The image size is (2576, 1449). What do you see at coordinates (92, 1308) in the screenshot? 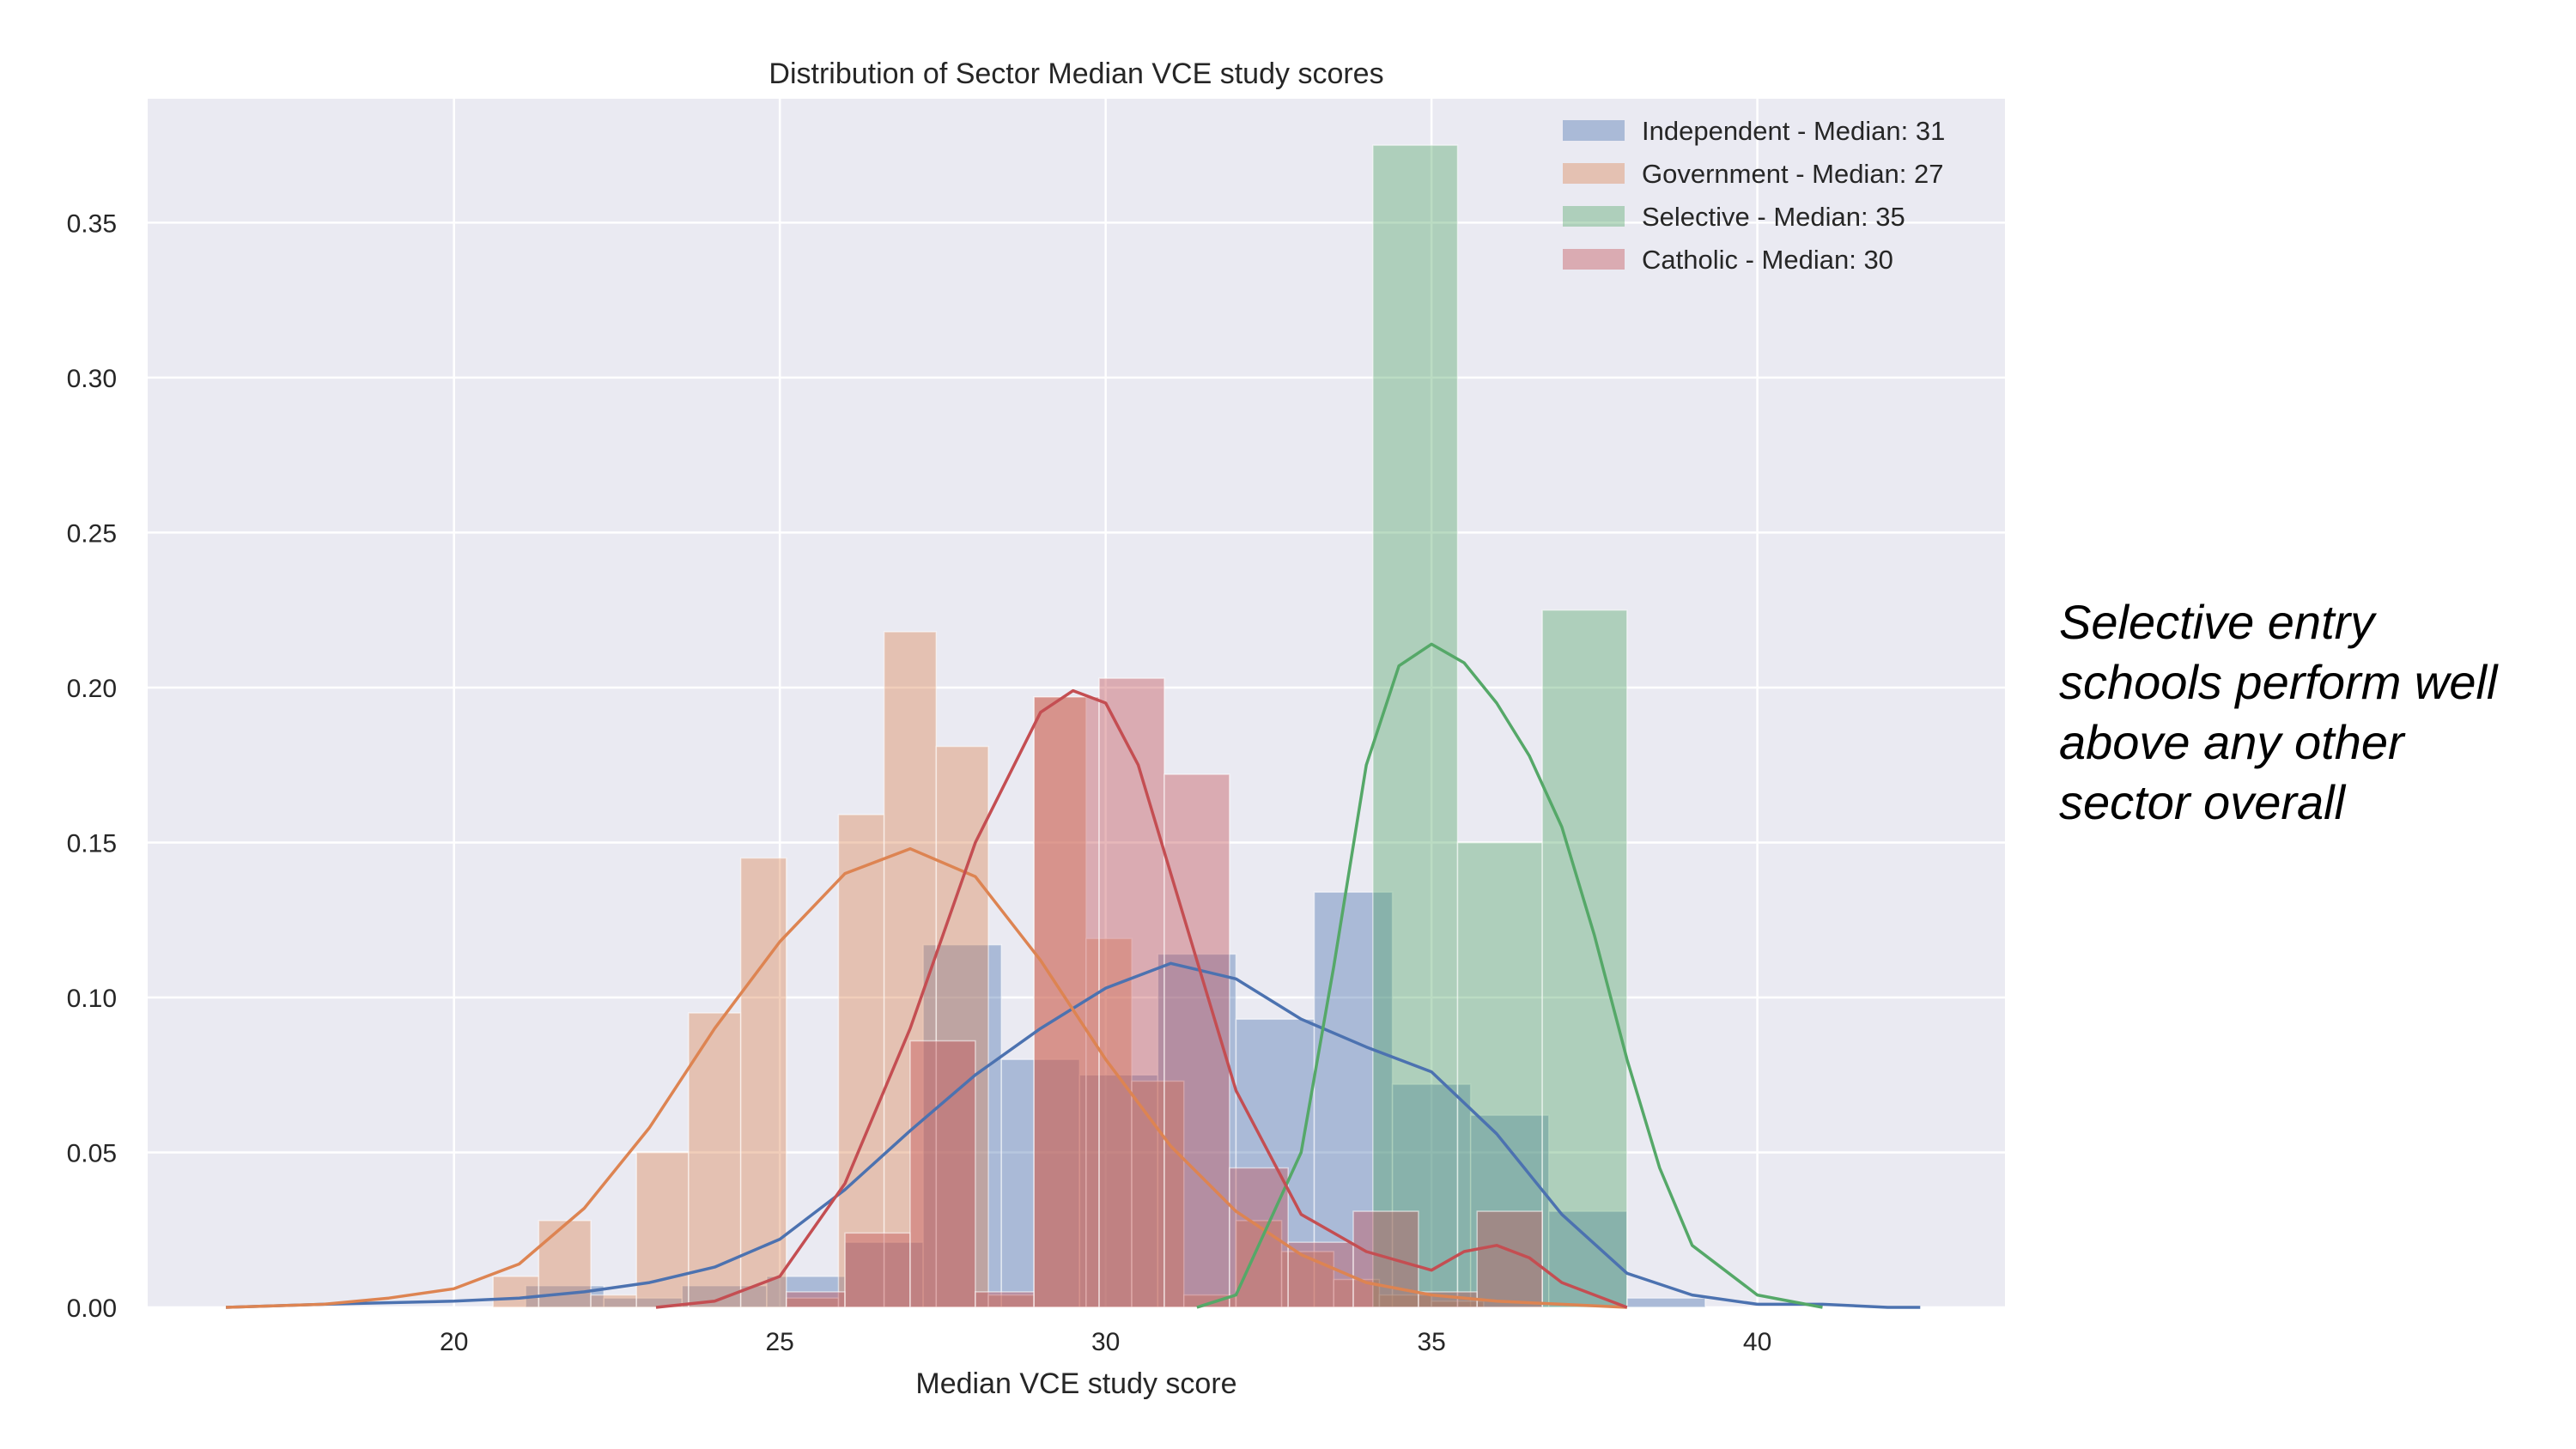
I see `y-tick-label: 0.00` at bounding box center [92, 1308].